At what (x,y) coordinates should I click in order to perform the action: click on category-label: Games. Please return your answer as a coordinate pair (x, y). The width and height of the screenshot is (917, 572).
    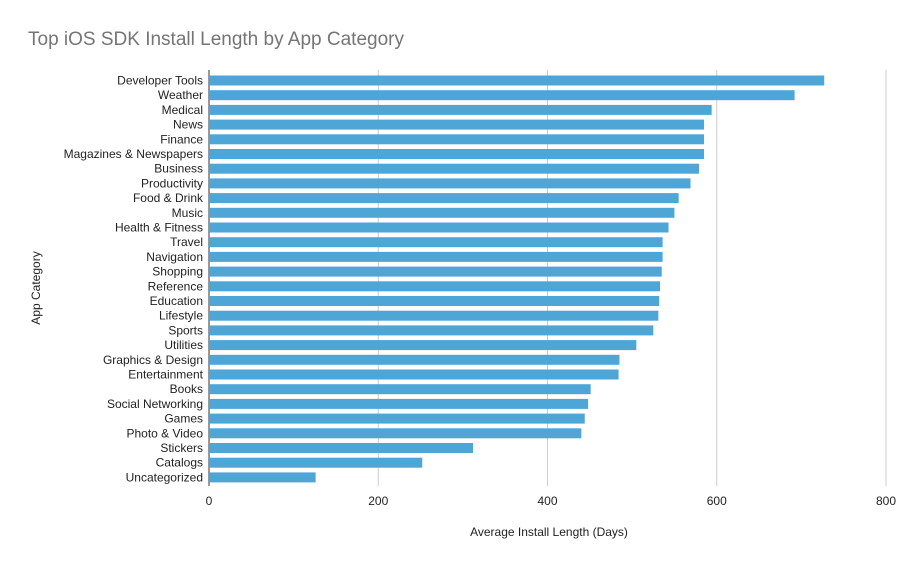
    Looking at the image, I should click on (183, 419).